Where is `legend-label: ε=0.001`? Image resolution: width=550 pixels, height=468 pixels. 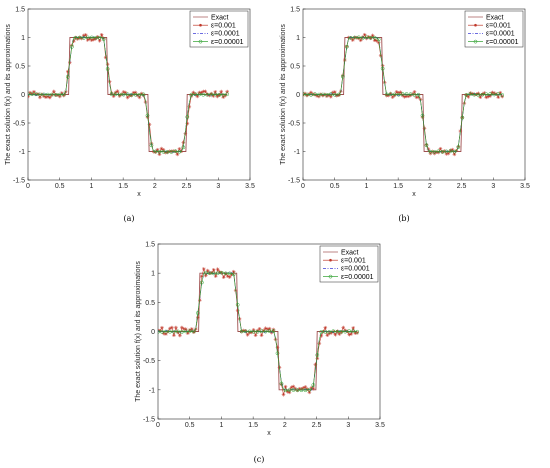
legend-label: ε=0.001 is located at coordinates (498, 26).